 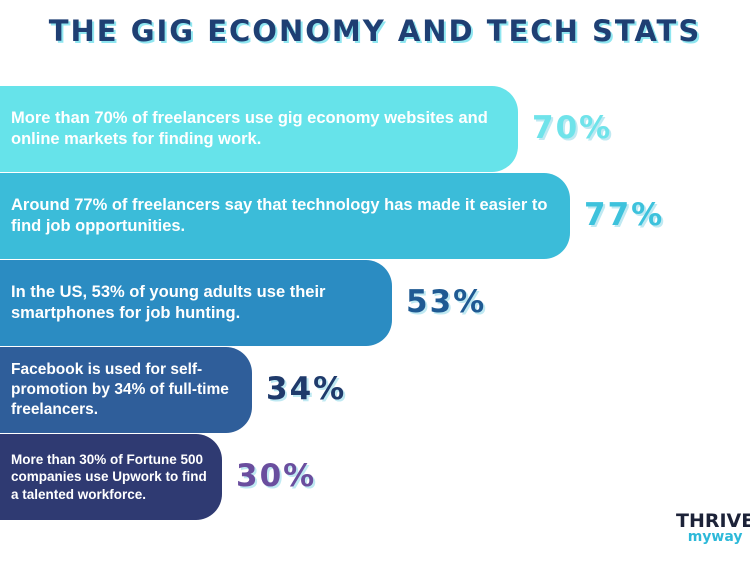 I want to click on thrive-my-way-logo: THRIVE myway, so click(x=713, y=527).